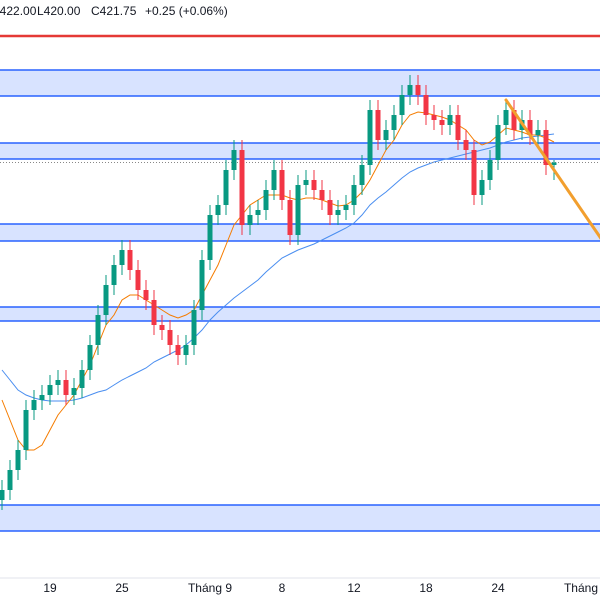 The width and height of the screenshot is (600, 600). I want to click on ohlc-header: C421.75, so click(114, 11).